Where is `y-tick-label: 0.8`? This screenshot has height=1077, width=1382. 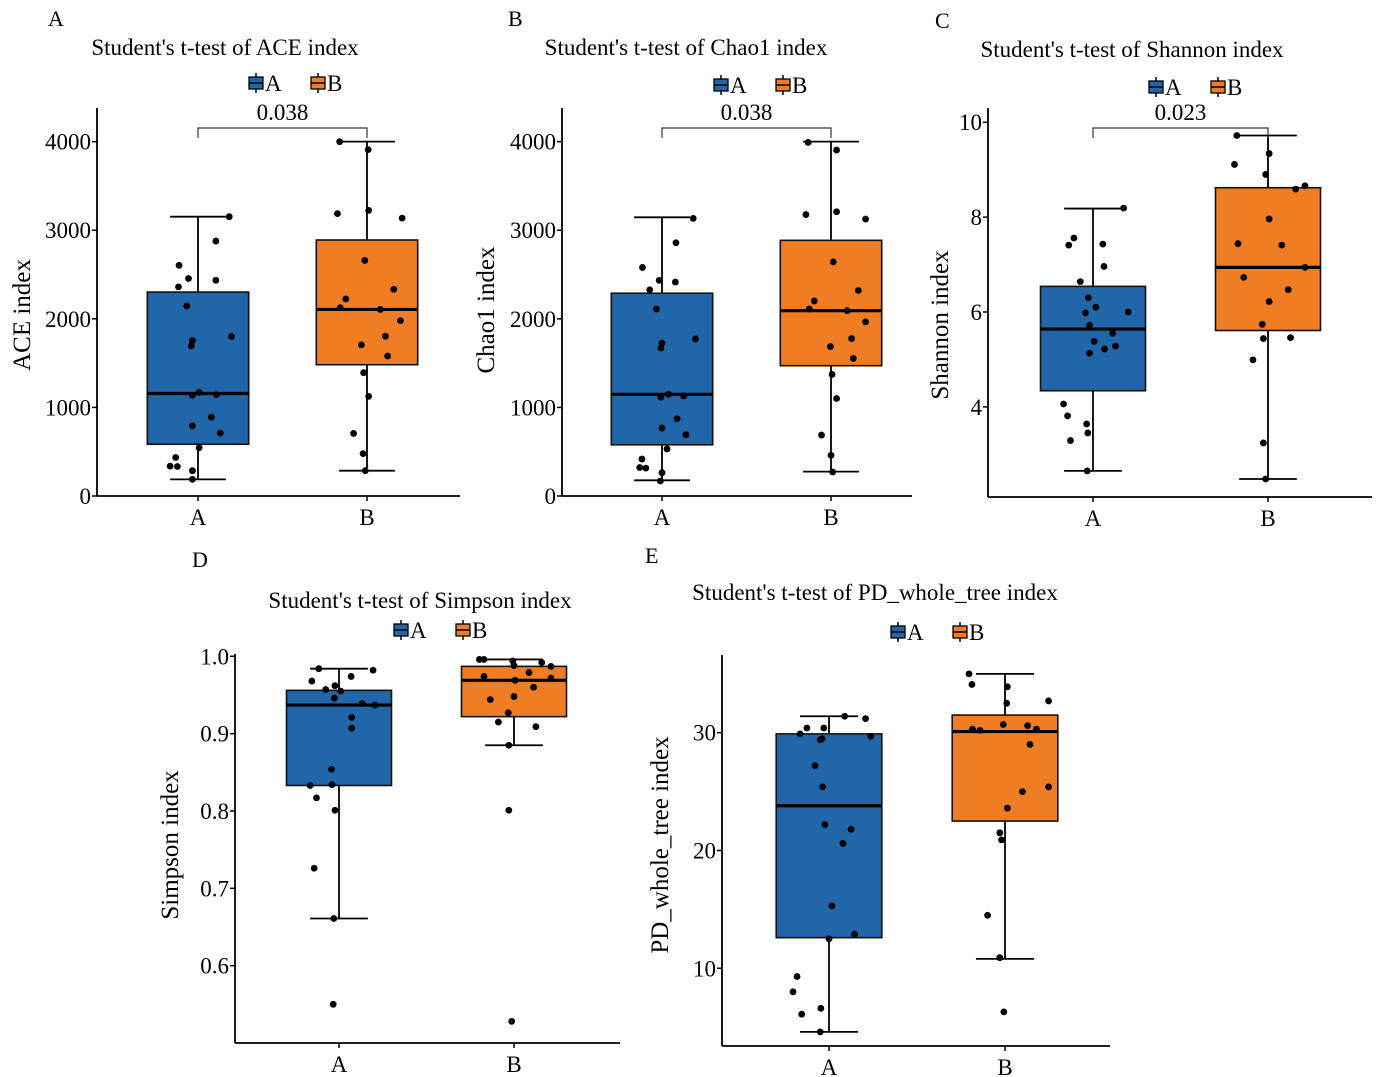 y-tick-label: 0.8 is located at coordinates (214, 811).